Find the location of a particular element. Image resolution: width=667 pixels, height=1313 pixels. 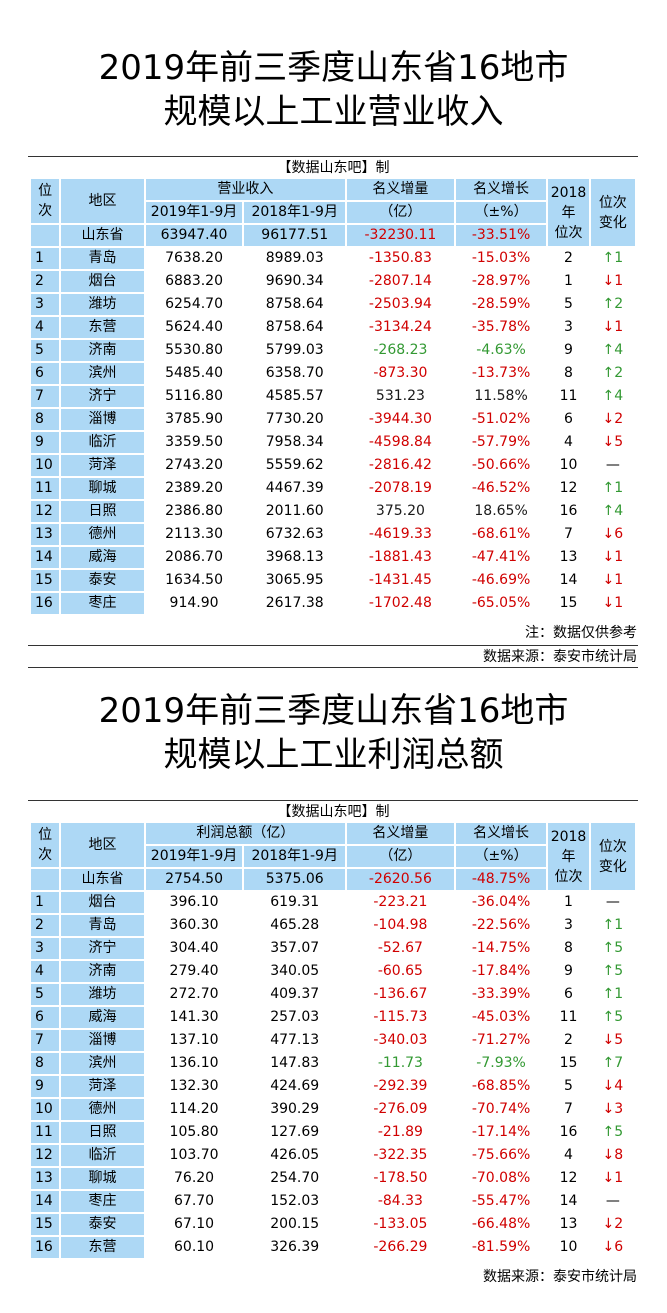

growth-cell: -70.08% is located at coordinates (501, 1178).